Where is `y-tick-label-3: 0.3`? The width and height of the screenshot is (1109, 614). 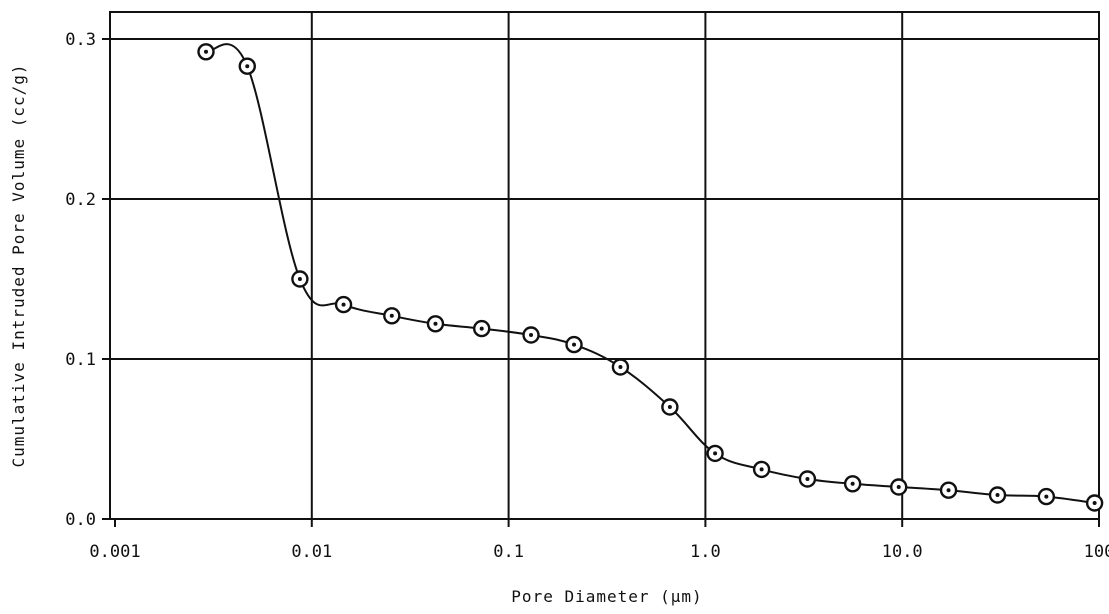 y-tick-label-3: 0.3 is located at coordinates (80, 40).